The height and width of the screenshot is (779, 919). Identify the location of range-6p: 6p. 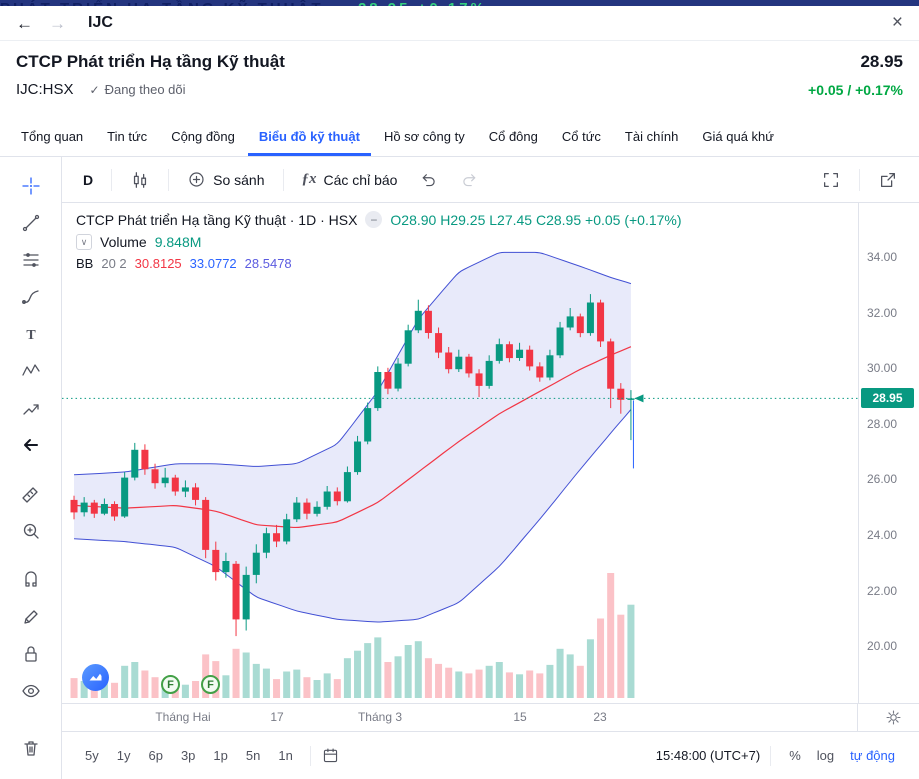
(155, 755).